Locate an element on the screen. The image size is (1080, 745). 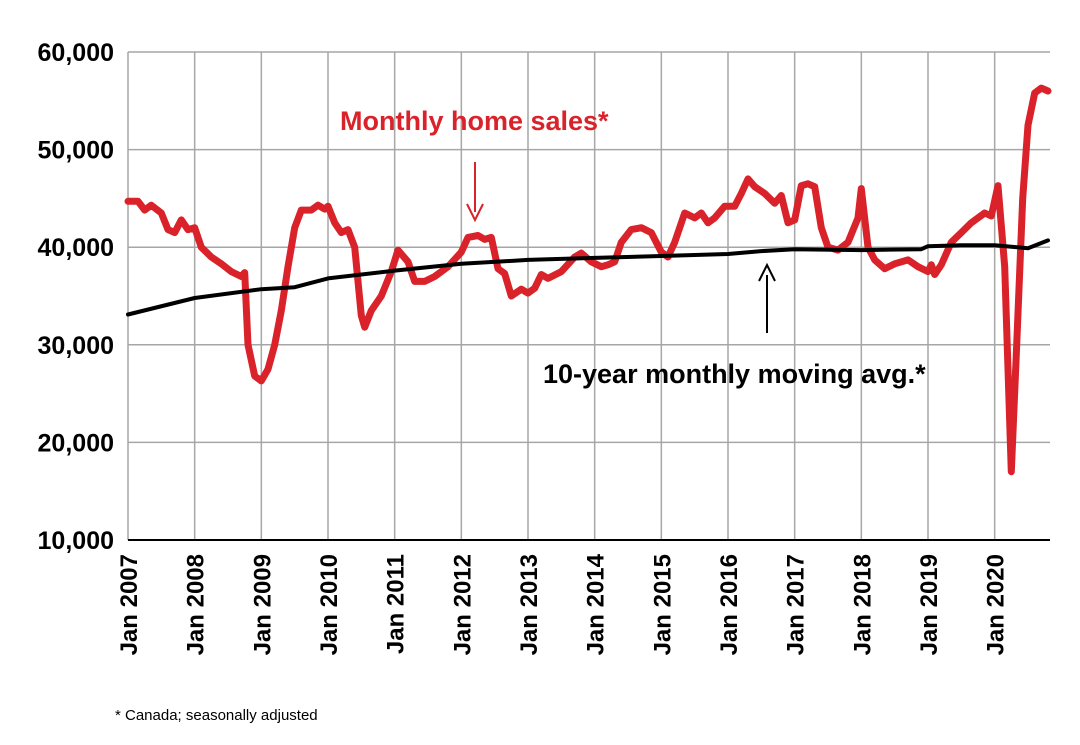
y-tick-label: 60,000 is located at coordinates (76, 53).